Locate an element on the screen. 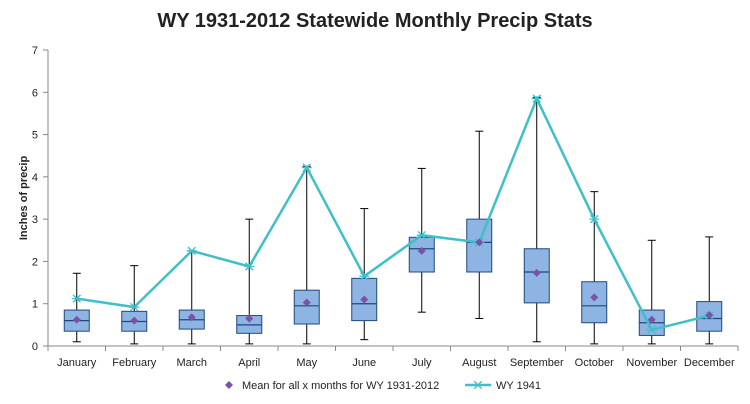  y-tick-label: 2 is located at coordinates (35, 262).